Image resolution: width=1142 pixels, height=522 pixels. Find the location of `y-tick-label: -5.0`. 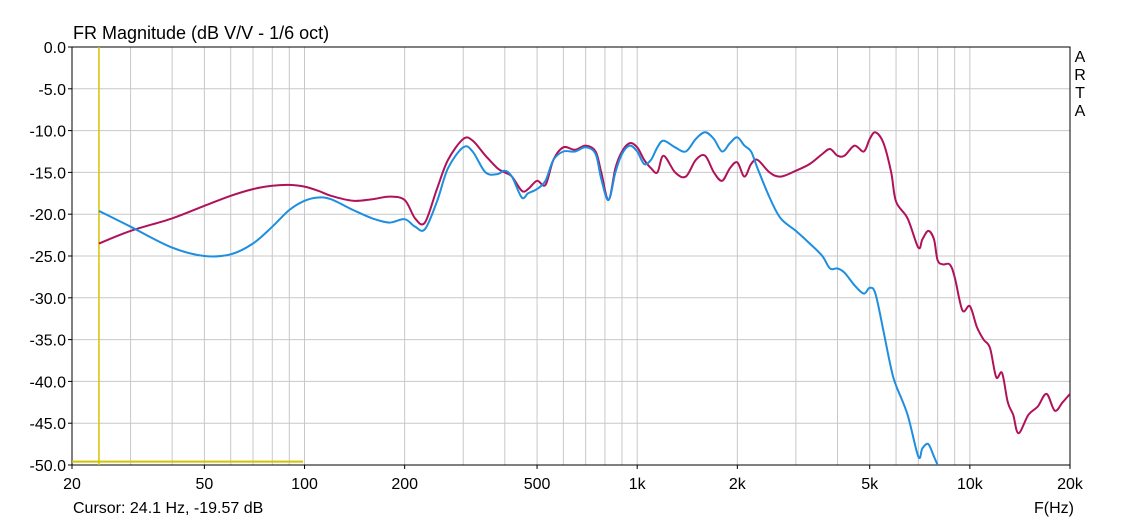

y-tick-label: -5.0 is located at coordinates (52, 90).